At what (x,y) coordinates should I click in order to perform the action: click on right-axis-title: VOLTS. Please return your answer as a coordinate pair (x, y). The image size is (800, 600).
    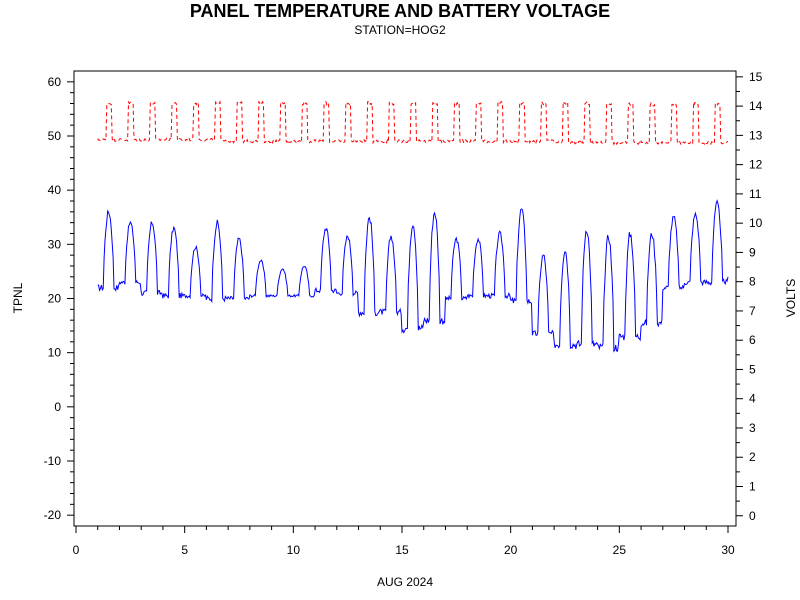
    Looking at the image, I should click on (791, 298).